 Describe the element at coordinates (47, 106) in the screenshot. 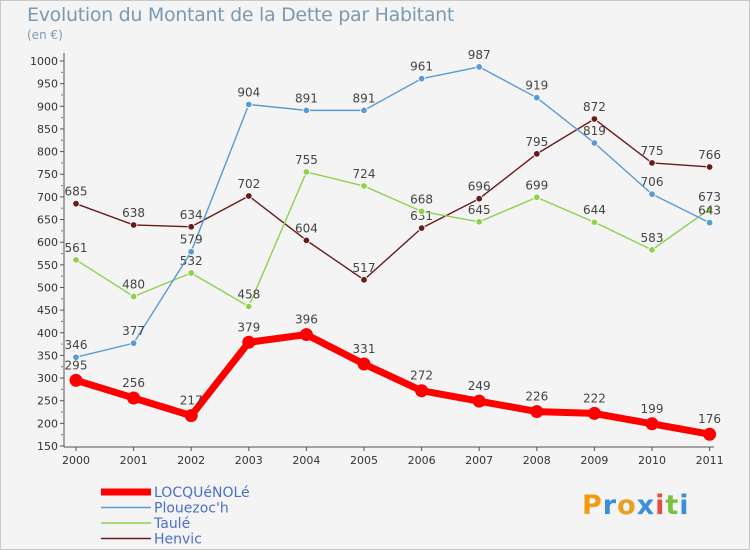

I see `y-tick-label: 900` at that location.